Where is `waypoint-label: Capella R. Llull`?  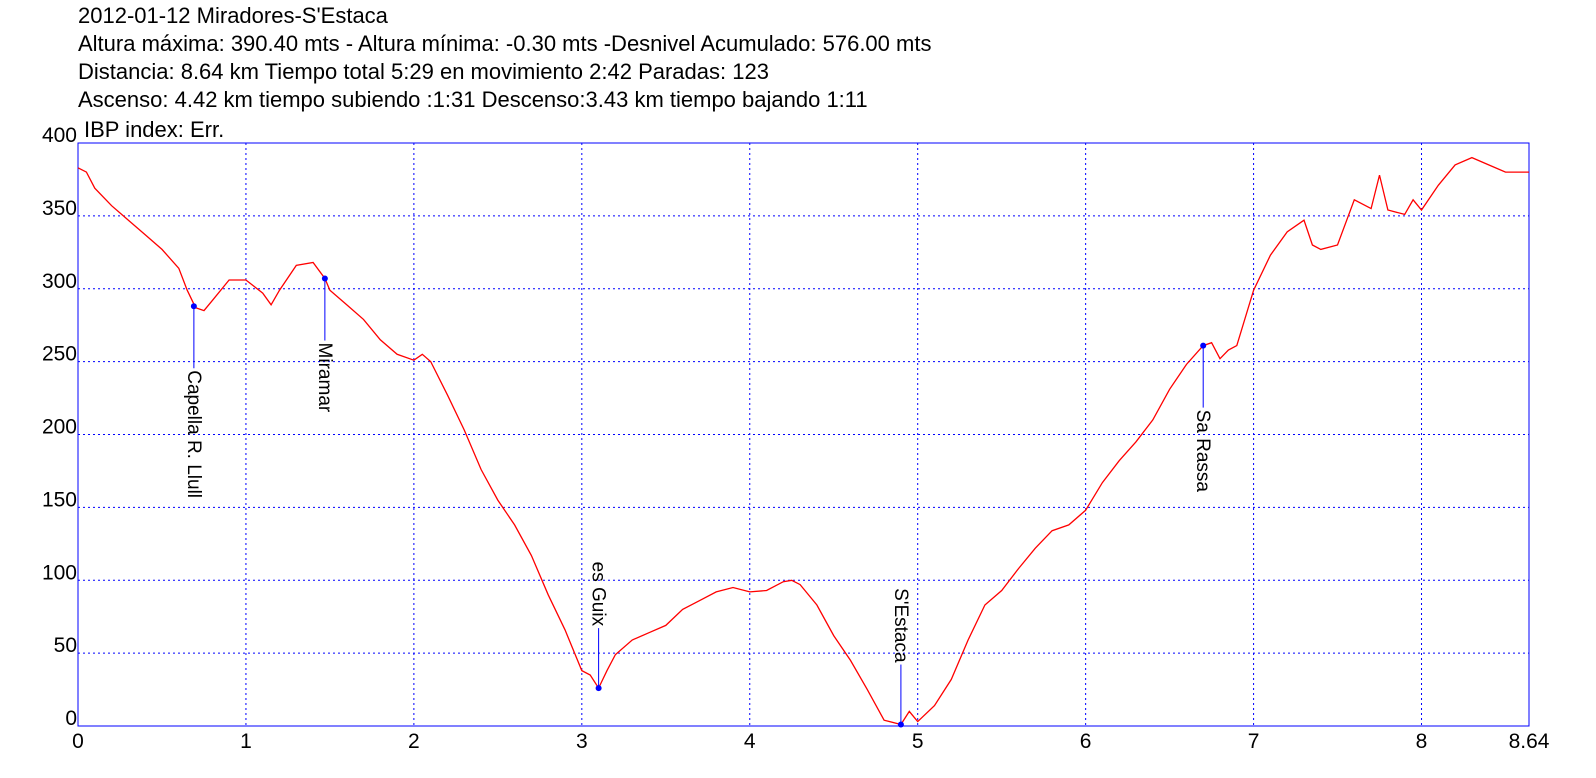
waypoint-label: Capella R. Llull is located at coordinates (193, 434).